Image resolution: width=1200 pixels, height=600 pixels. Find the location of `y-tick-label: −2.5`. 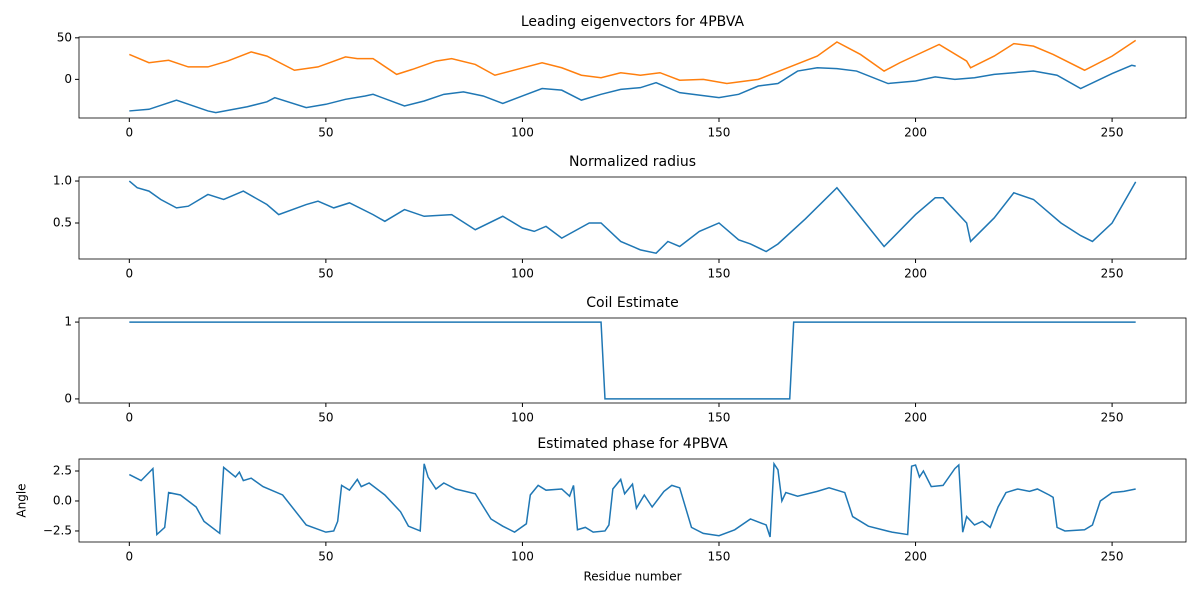

y-tick-label: −2.5 is located at coordinates (57, 530).